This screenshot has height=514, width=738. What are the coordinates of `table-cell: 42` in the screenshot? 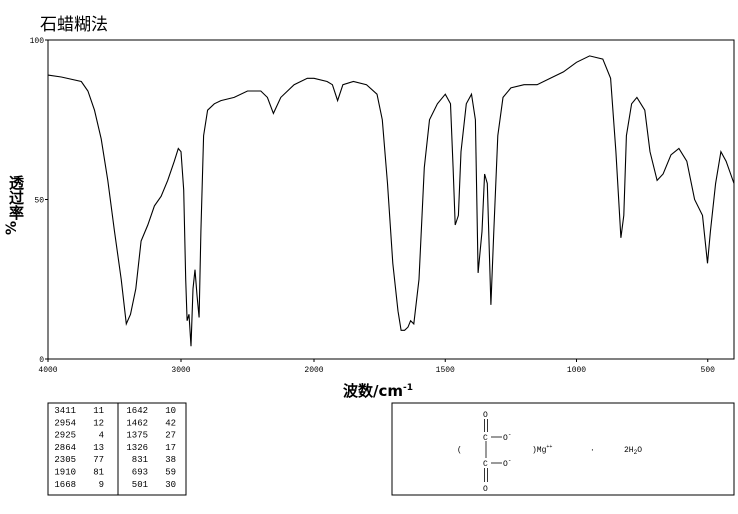 It's located at (170, 423).